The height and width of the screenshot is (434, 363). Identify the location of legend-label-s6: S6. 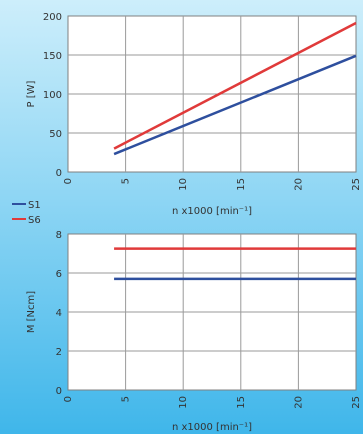
(34, 220).